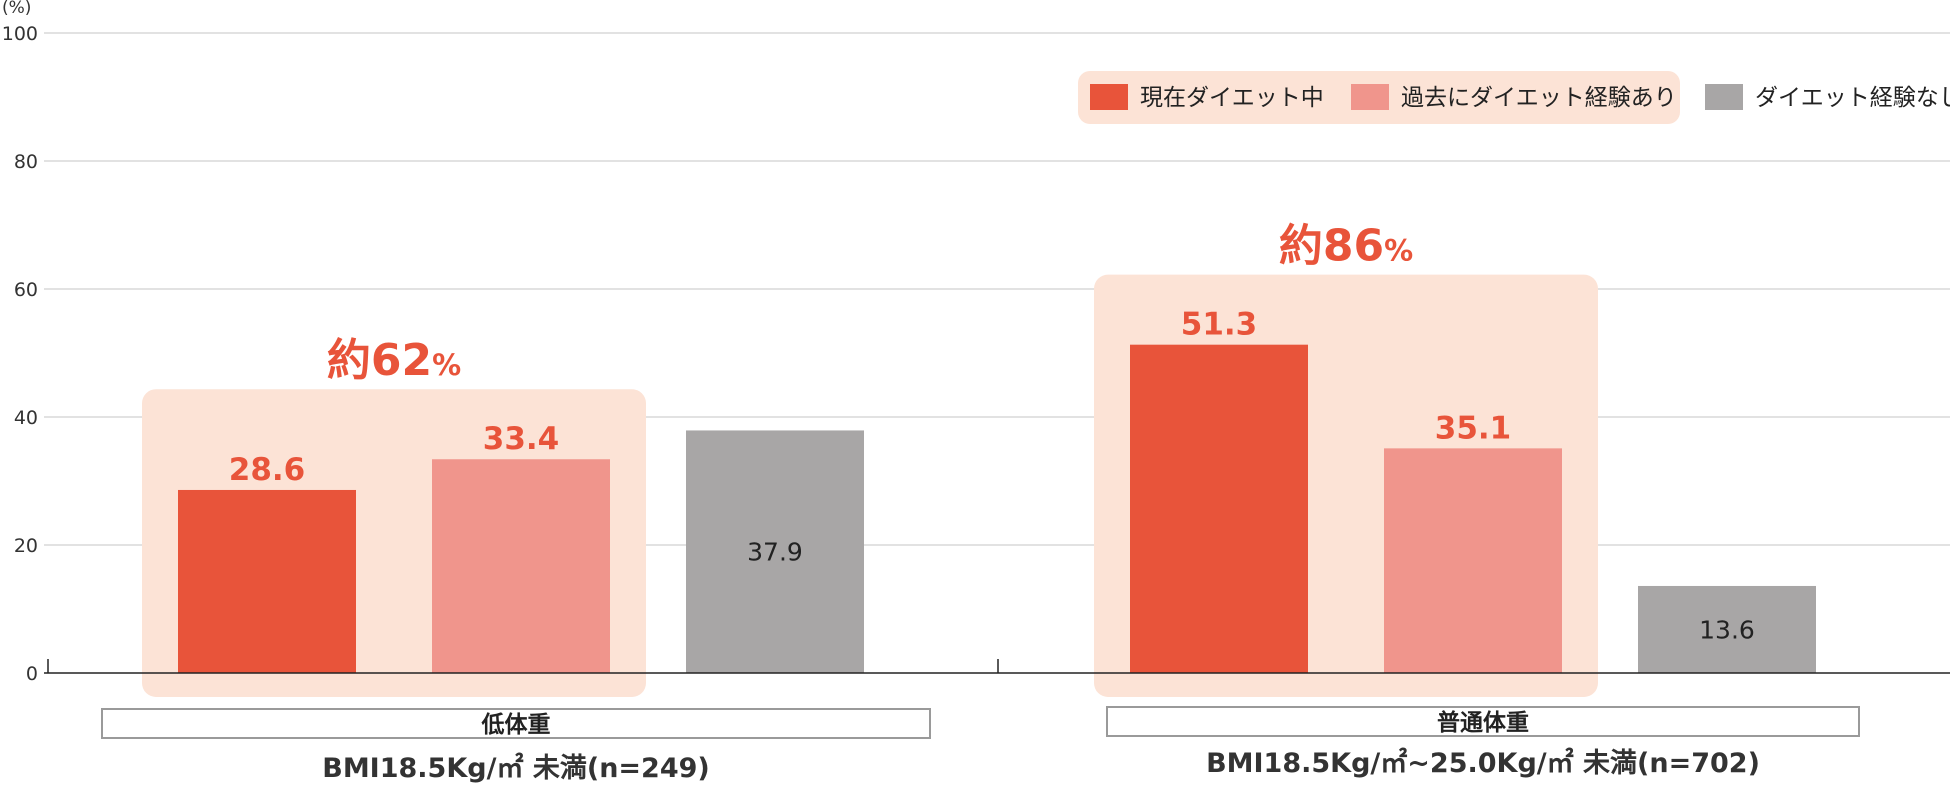  Describe the element at coordinates (516, 768) in the screenshot. I see `group-subtitle: BMI18.5Kg/㎡ 未満(n=249)` at that location.